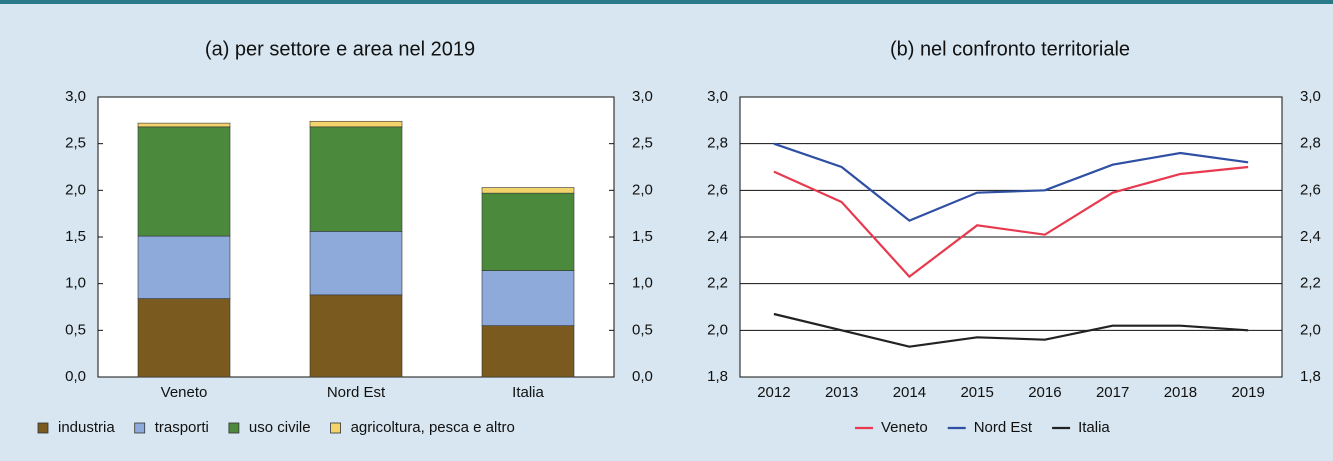 The height and width of the screenshot is (461, 1333). Describe the element at coordinates (773, 392) in the screenshot. I see `x-tick-label: 2012` at that location.